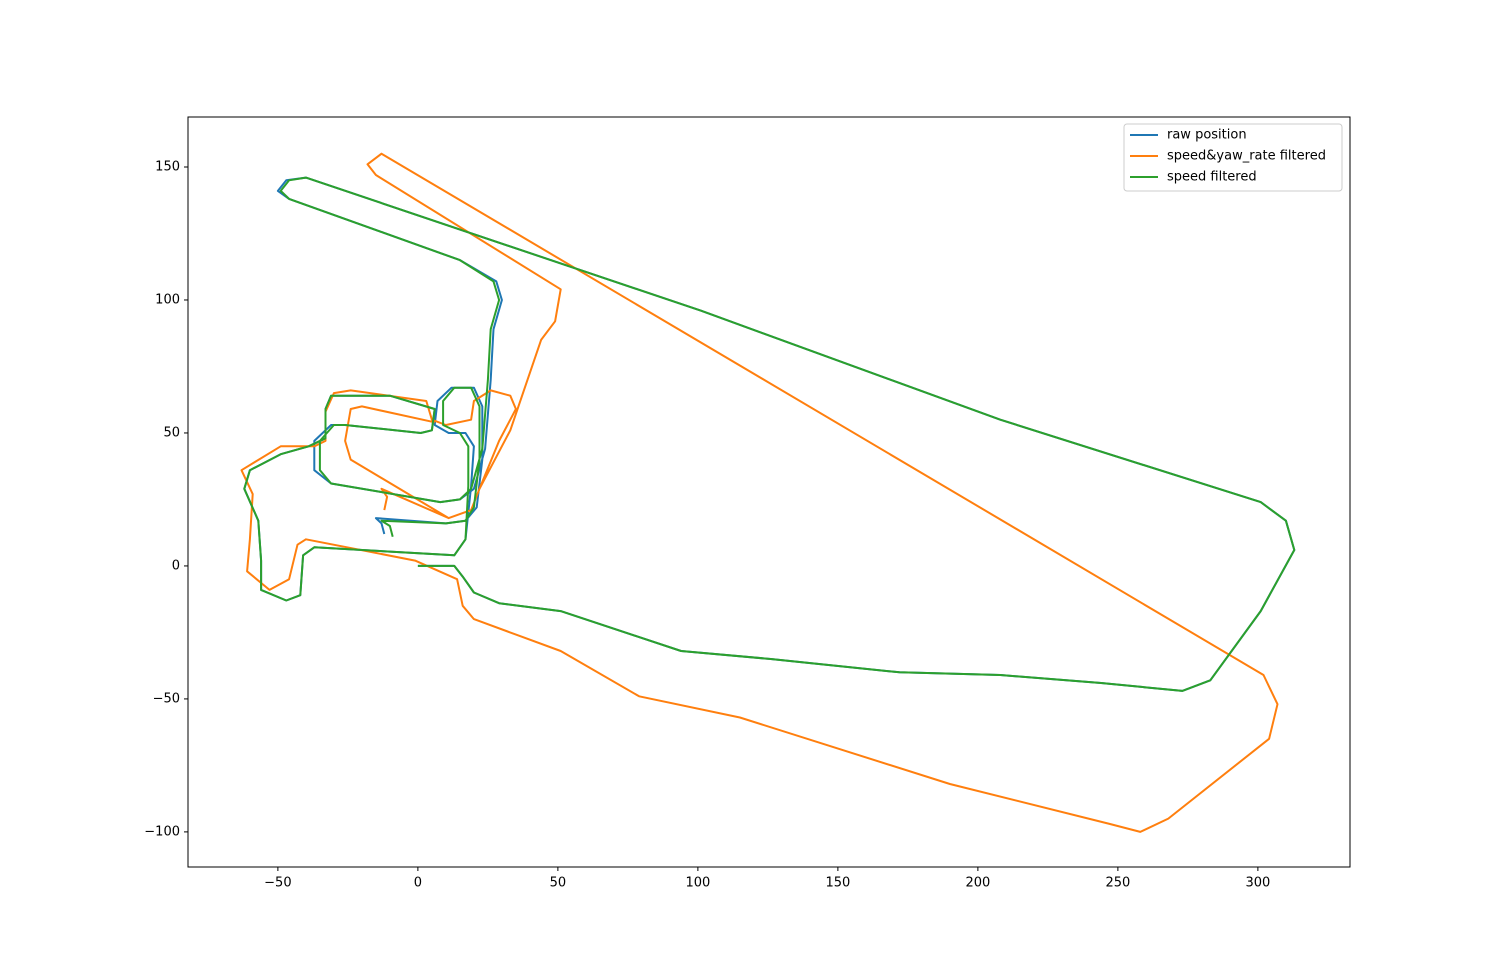 Image resolution: width=1500 pixels, height=978 pixels. I want to click on x-tick-label: 150, so click(837, 883).